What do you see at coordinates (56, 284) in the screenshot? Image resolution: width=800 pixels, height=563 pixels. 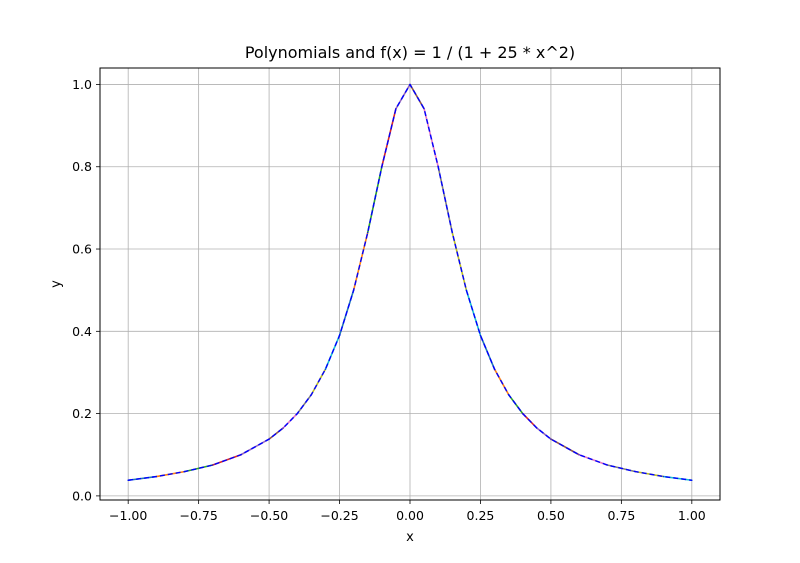 I see `y-axis-label: y` at bounding box center [56, 284].